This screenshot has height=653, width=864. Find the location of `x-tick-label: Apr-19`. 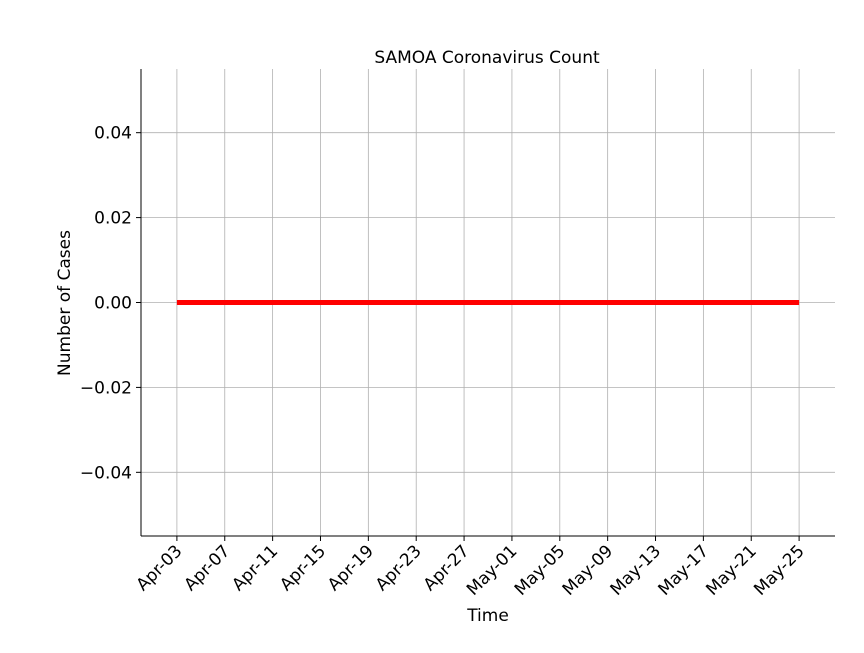

x-tick-label: Apr-19 is located at coordinates (351, 568).